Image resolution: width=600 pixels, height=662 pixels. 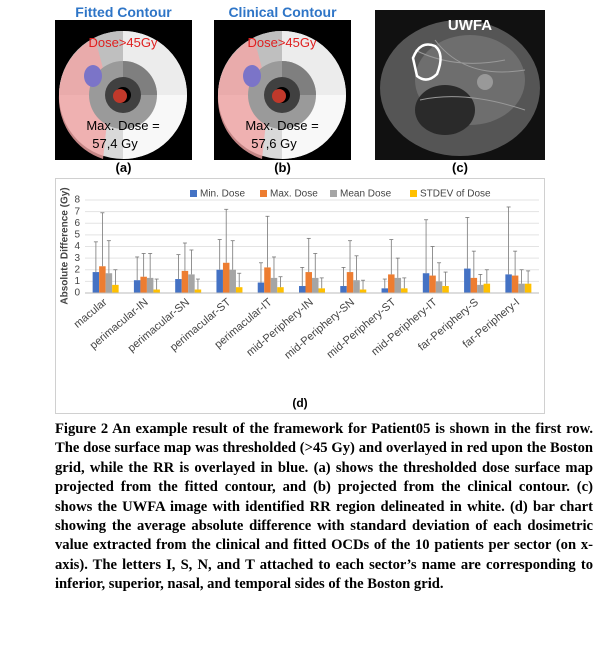 I want to click on legend-label: Min. Dose, so click(x=222, y=194).